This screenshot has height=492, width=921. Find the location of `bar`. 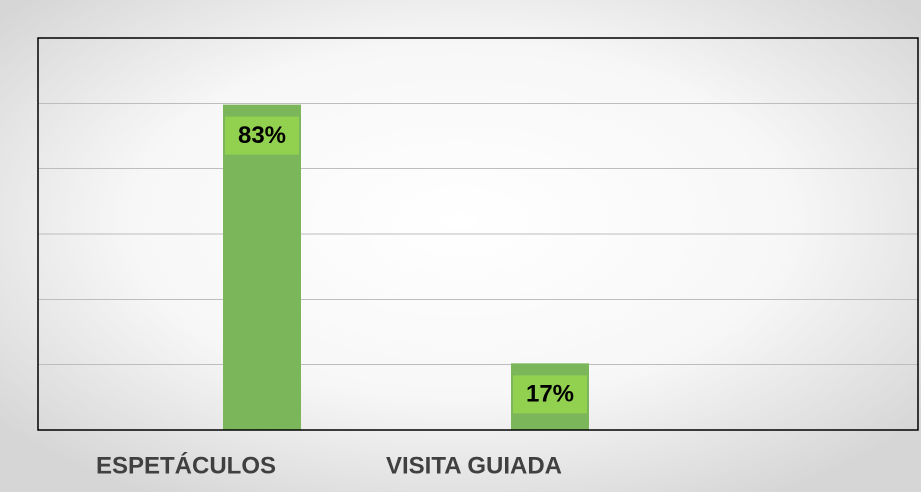

bar is located at coordinates (262, 267).